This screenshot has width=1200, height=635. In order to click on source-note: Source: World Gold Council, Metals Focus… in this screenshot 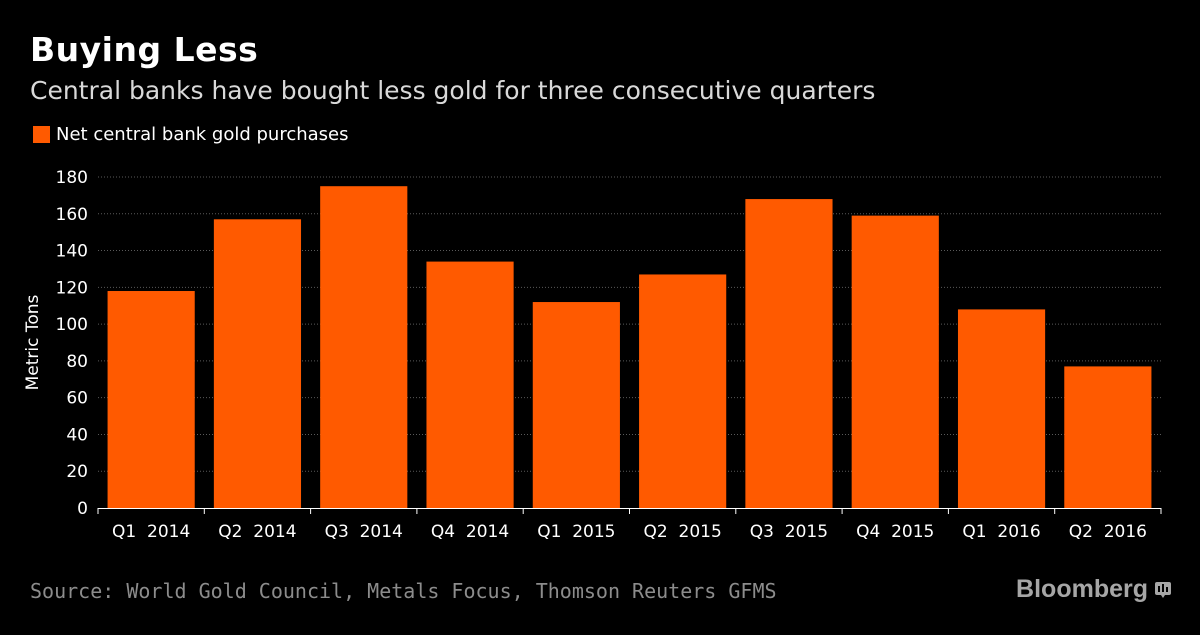, I will do `click(403, 591)`.